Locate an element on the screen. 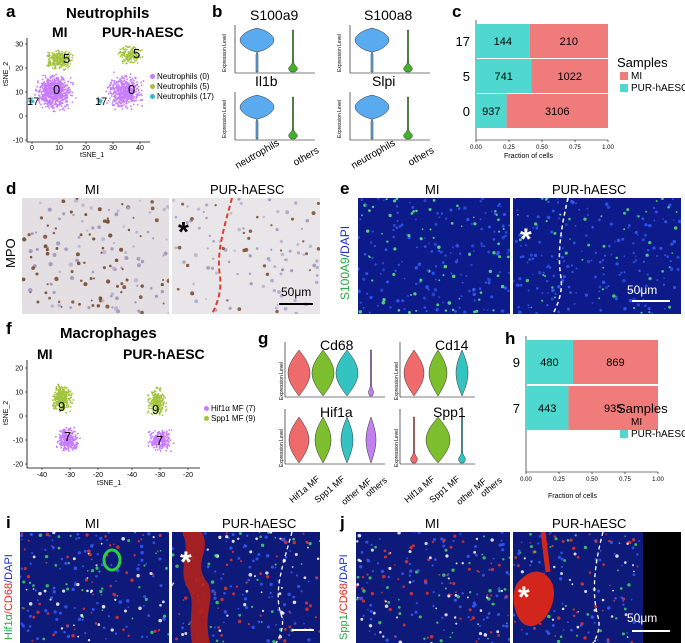  panel-i-group-pur: PUR-hAESC is located at coordinates (259, 523).